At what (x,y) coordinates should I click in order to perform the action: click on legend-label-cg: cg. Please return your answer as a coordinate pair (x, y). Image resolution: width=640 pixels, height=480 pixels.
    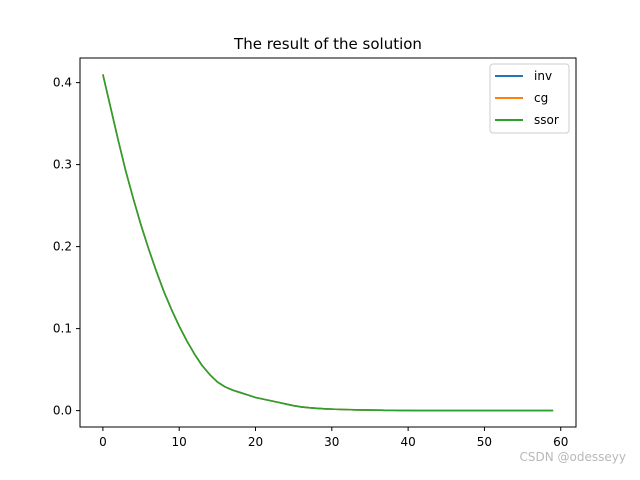
    Looking at the image, I should click on (541, 98).